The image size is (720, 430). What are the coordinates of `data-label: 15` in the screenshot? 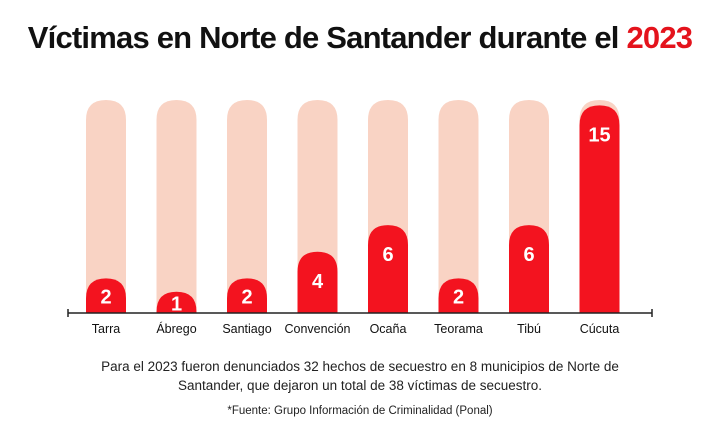 It's located at (599, 135).